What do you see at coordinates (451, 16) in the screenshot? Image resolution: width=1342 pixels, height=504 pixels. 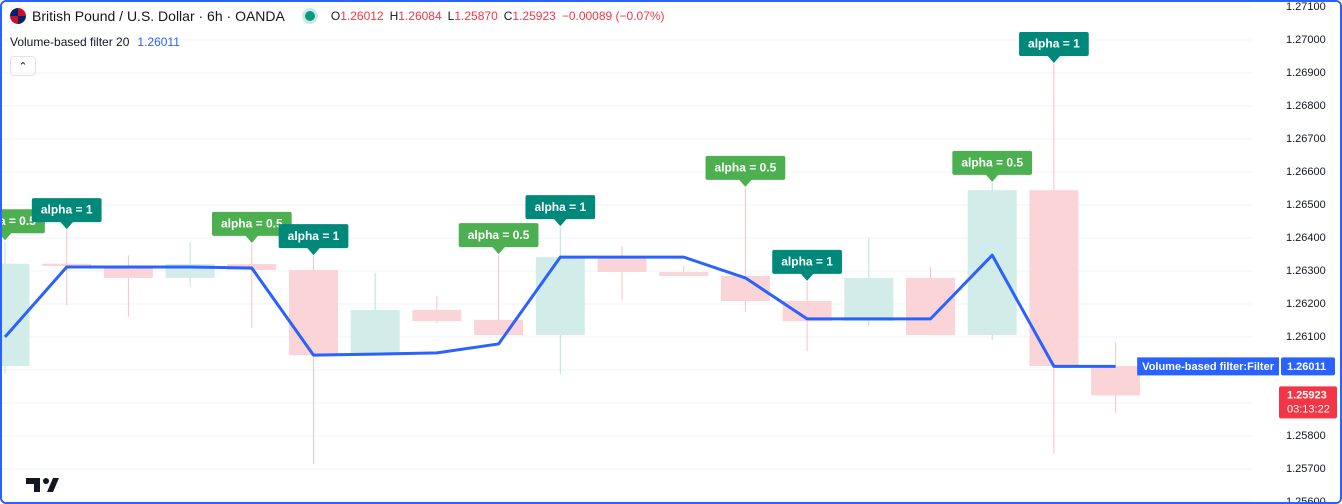 I see `ohlc-key: L` at bounding box center [451, 16].